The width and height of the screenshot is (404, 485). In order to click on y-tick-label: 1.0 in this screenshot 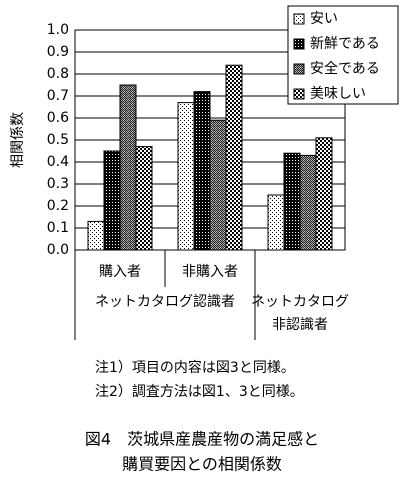, I will do `click(58, 30)`.